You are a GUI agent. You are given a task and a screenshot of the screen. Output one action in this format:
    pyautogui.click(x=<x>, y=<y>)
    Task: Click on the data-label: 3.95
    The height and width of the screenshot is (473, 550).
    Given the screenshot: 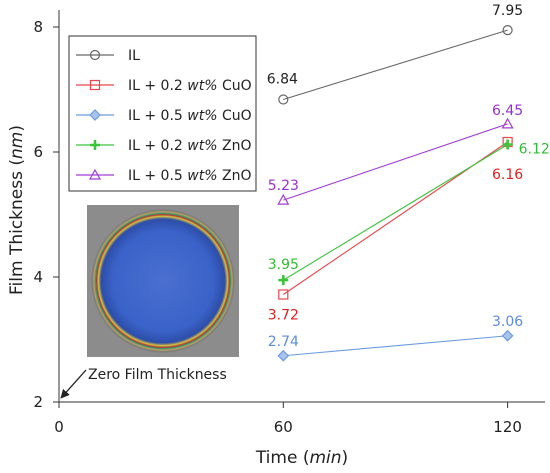 What is the action you would take?
    pyautogui.click(x=283, y=265)
    